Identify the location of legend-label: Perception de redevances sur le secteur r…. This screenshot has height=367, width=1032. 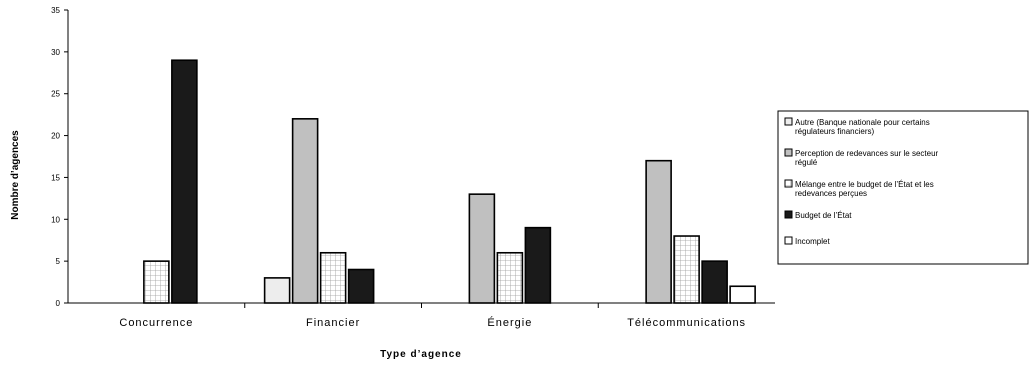
(867, 158).